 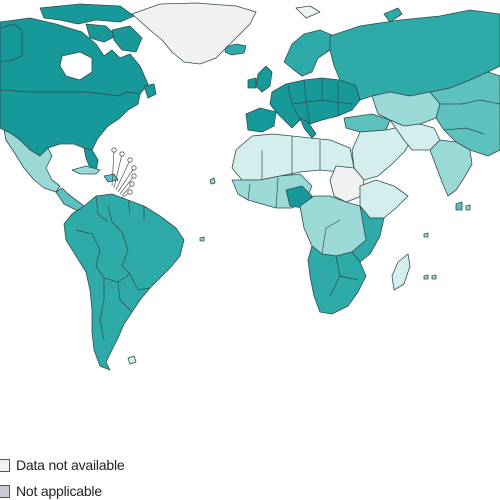 I want to click on map-legend: Data not available Not applicable, so click(x=150, y=476).